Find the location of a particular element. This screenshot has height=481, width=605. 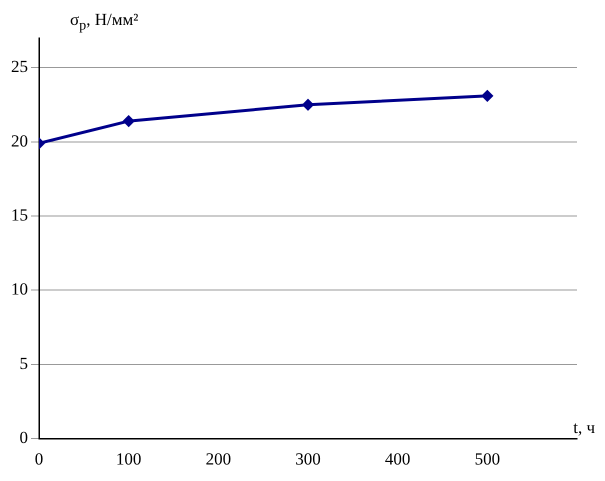

y-tick-label: 5 is located at coordinates (24, 363).